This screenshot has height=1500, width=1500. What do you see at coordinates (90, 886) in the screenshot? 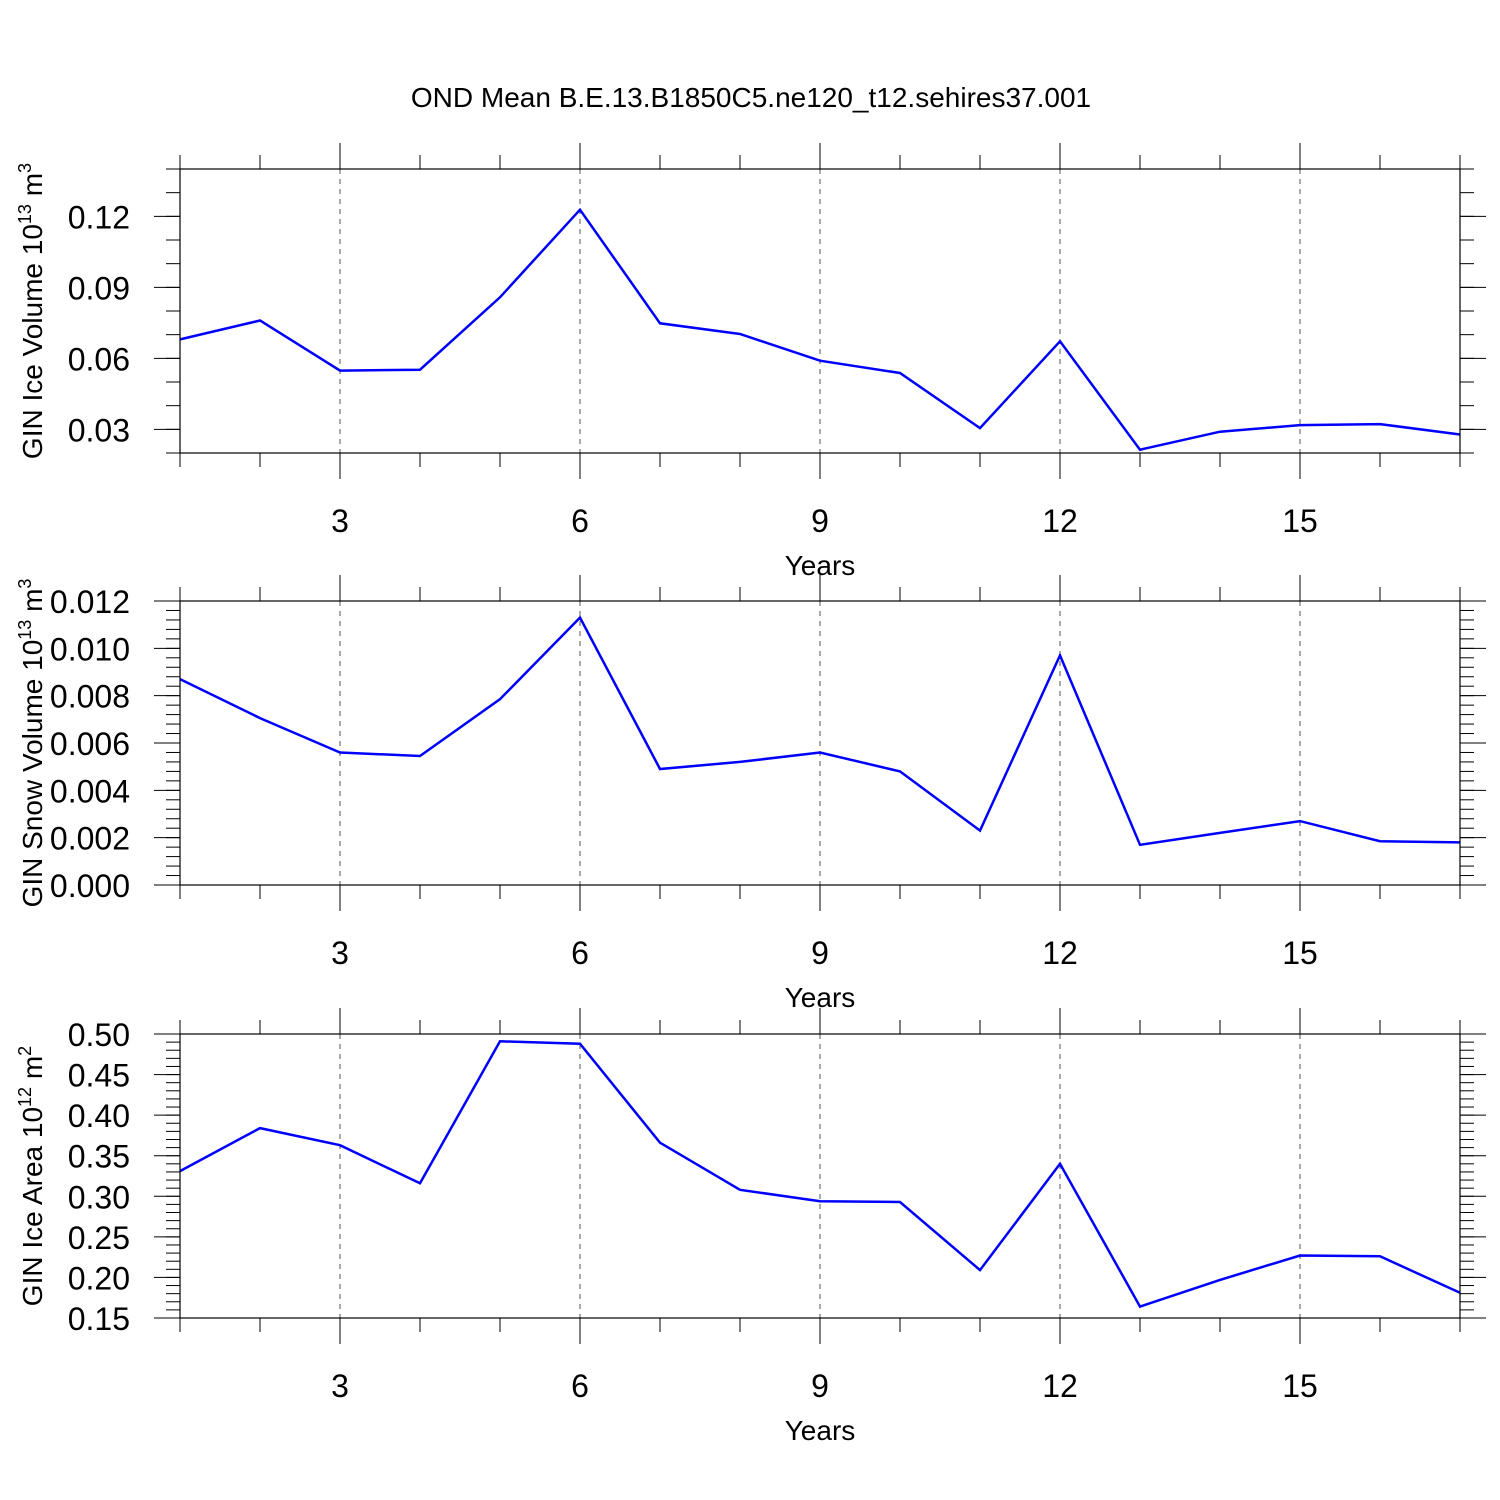
I see `y-tick-label: 0.000` at bounding box center [90, 886].